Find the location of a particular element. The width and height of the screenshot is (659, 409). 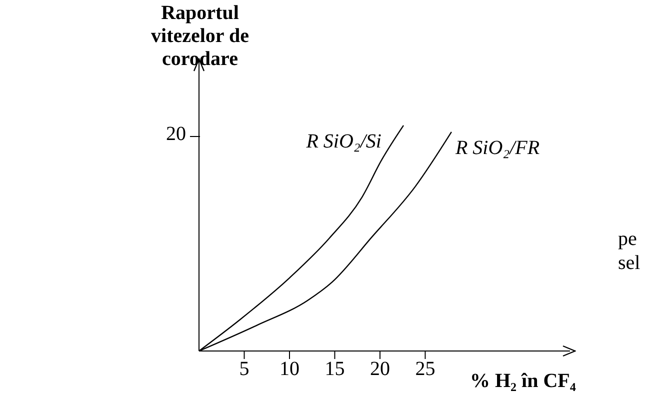

series-label: R SiO₂/FR is located at coordinates (497, 147).